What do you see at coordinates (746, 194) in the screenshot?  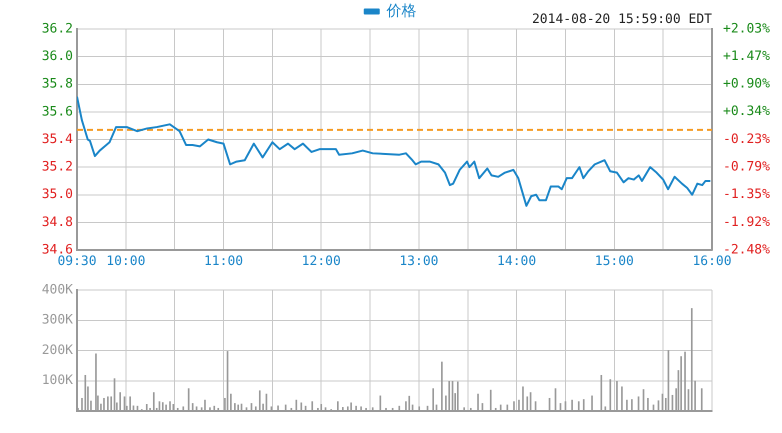 I see `y2-tick-label: -1.35%` at bounding box center [746, 194].